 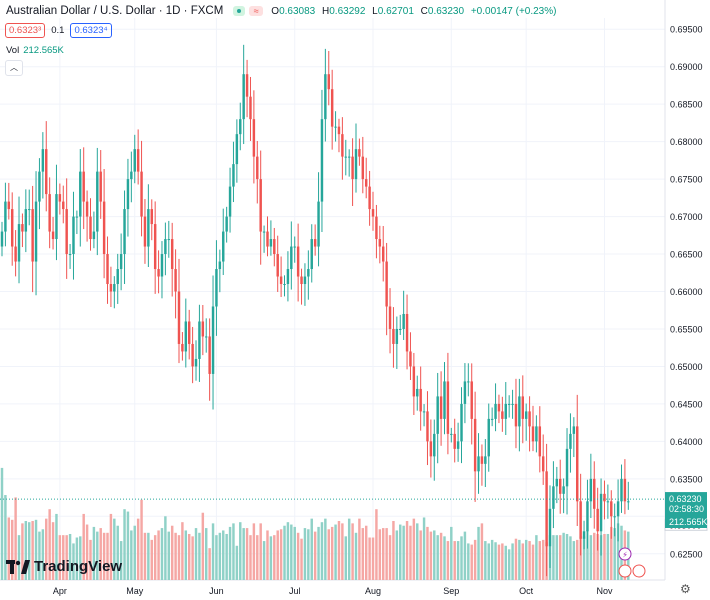 I want to click on flag-us-icon, so click(x=639, y=571).